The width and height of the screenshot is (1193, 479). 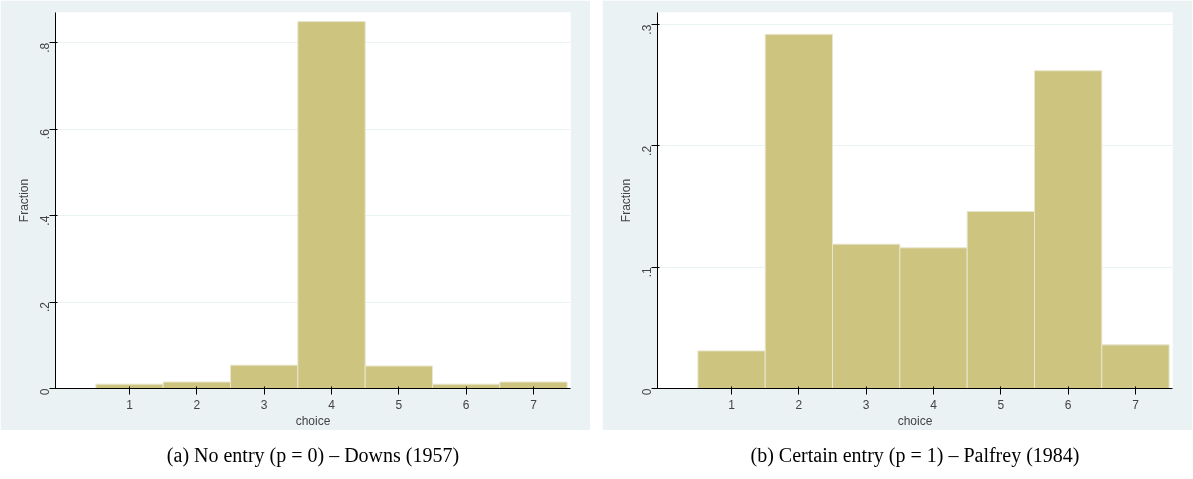 I want to click on text: (b) Certain entry (p = 1) – Palfrey (1984), so click(x=915, y=456).